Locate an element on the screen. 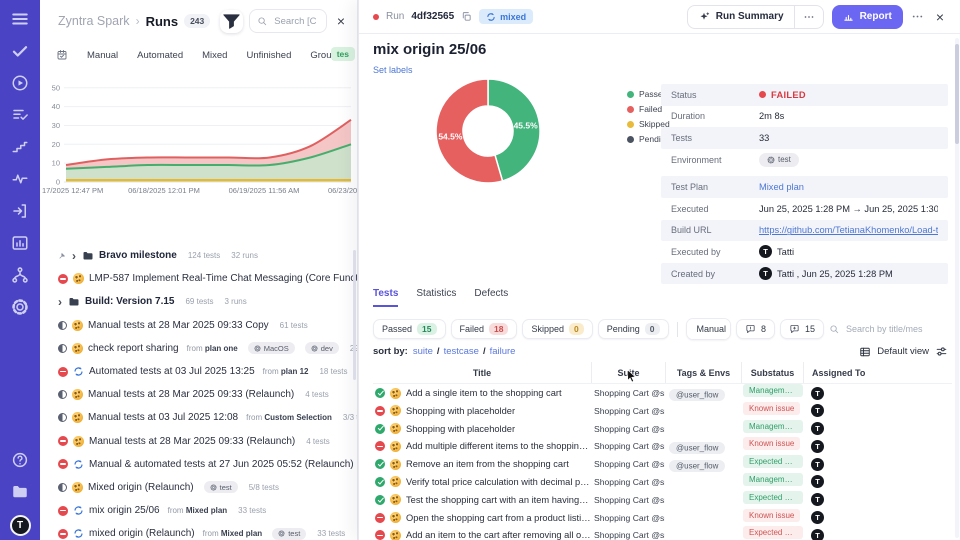 This screenshot has height=540, width=960. runs-list-scrollbar is located at coordinates (354, 315).